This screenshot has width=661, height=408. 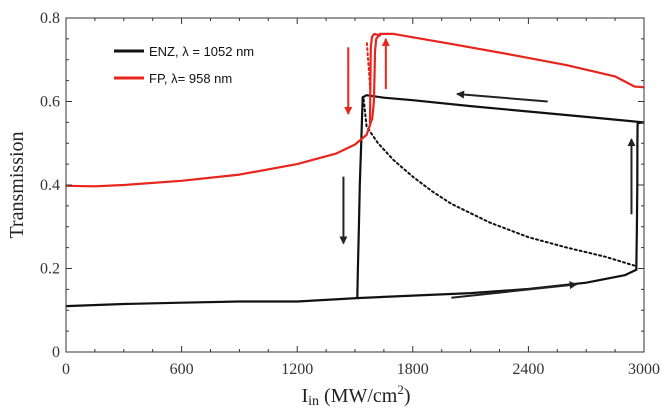 I want to click on x-axis-title-unit: (MW/cm, so click(x=358, y=396).